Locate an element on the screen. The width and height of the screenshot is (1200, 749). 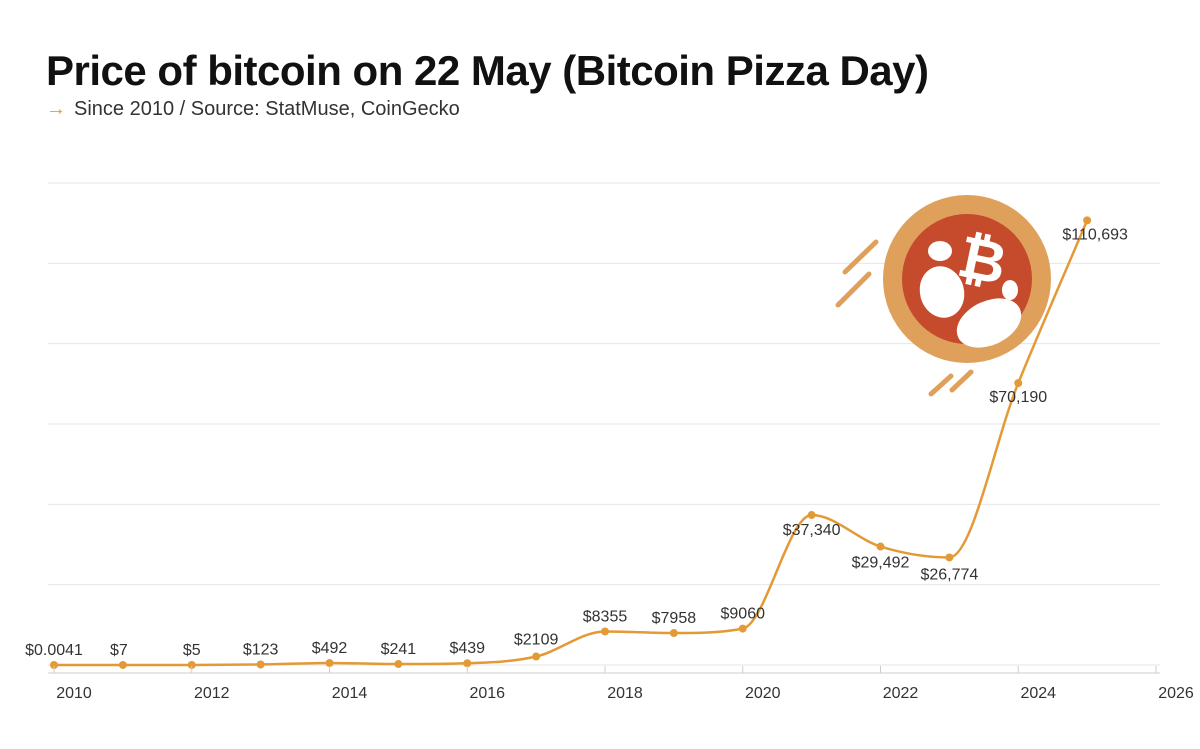
data-label: $29,492 is located at coordinates (881, 563).